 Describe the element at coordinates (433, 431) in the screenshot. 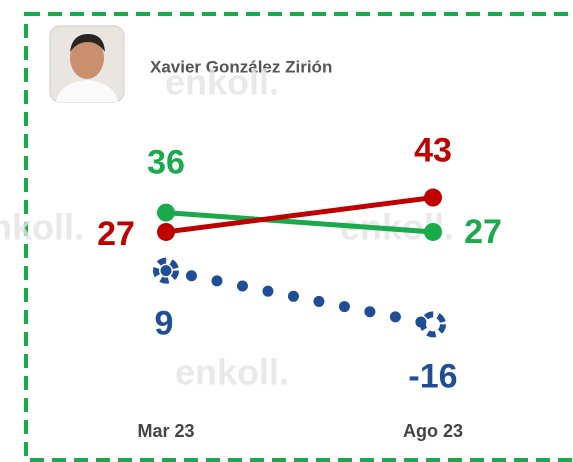

I see `x-tick-label: Ago 23` at that location.